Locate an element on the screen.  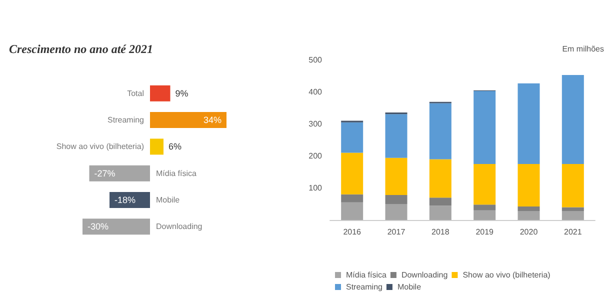
x-tick-label: 2018 is located at coordinates (441, 232).